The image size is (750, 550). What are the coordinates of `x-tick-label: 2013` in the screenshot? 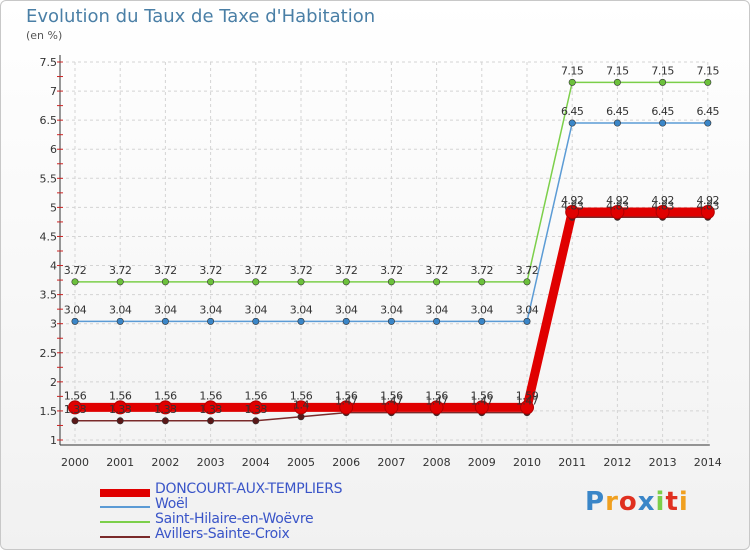 It's located at (663, 462).